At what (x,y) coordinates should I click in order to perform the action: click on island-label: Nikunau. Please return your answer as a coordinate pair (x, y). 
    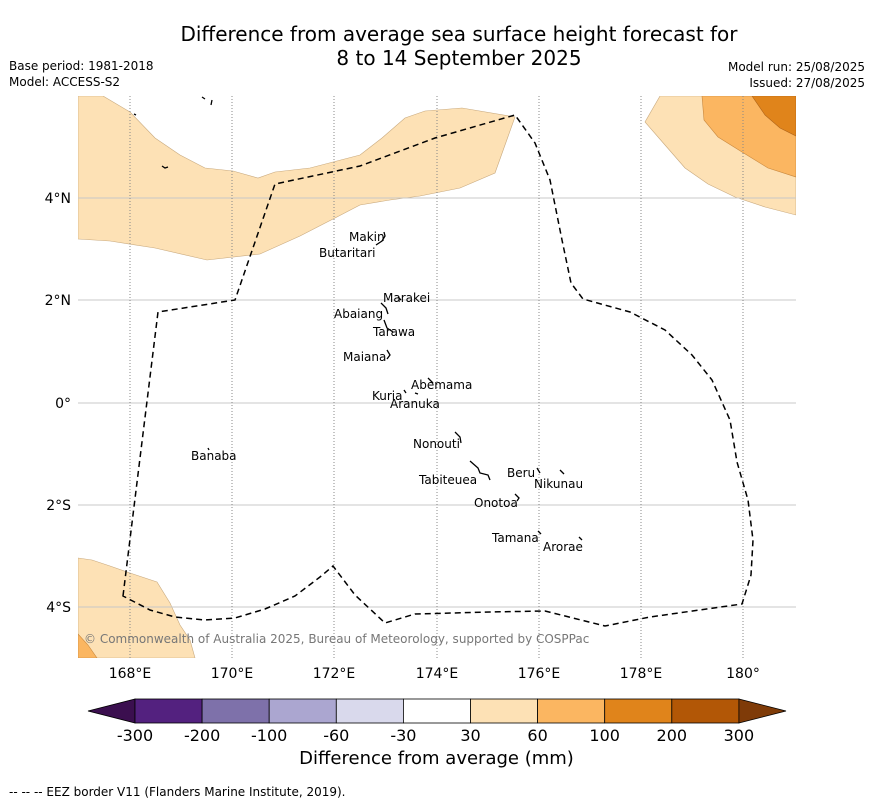
    Looking at the image, I should click on (558, 484).